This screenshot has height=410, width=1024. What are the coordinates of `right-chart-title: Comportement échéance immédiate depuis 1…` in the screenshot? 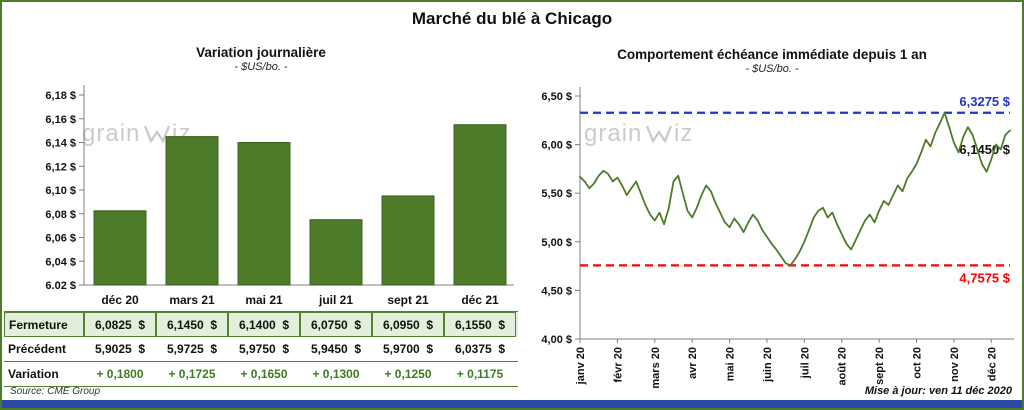 It's located at (772, 54).